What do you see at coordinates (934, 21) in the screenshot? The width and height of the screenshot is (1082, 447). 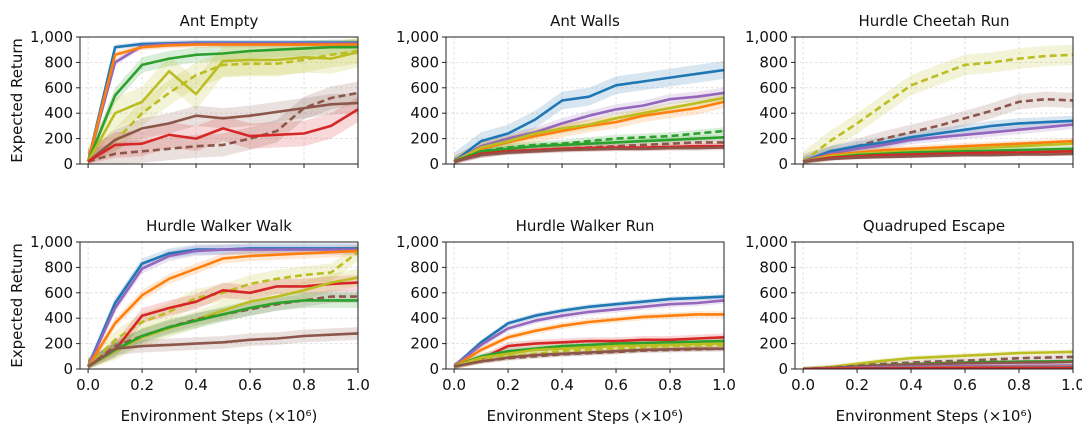 I see `panel-title: Hurdle Cheetah Run` at bounding box center [934, 21].